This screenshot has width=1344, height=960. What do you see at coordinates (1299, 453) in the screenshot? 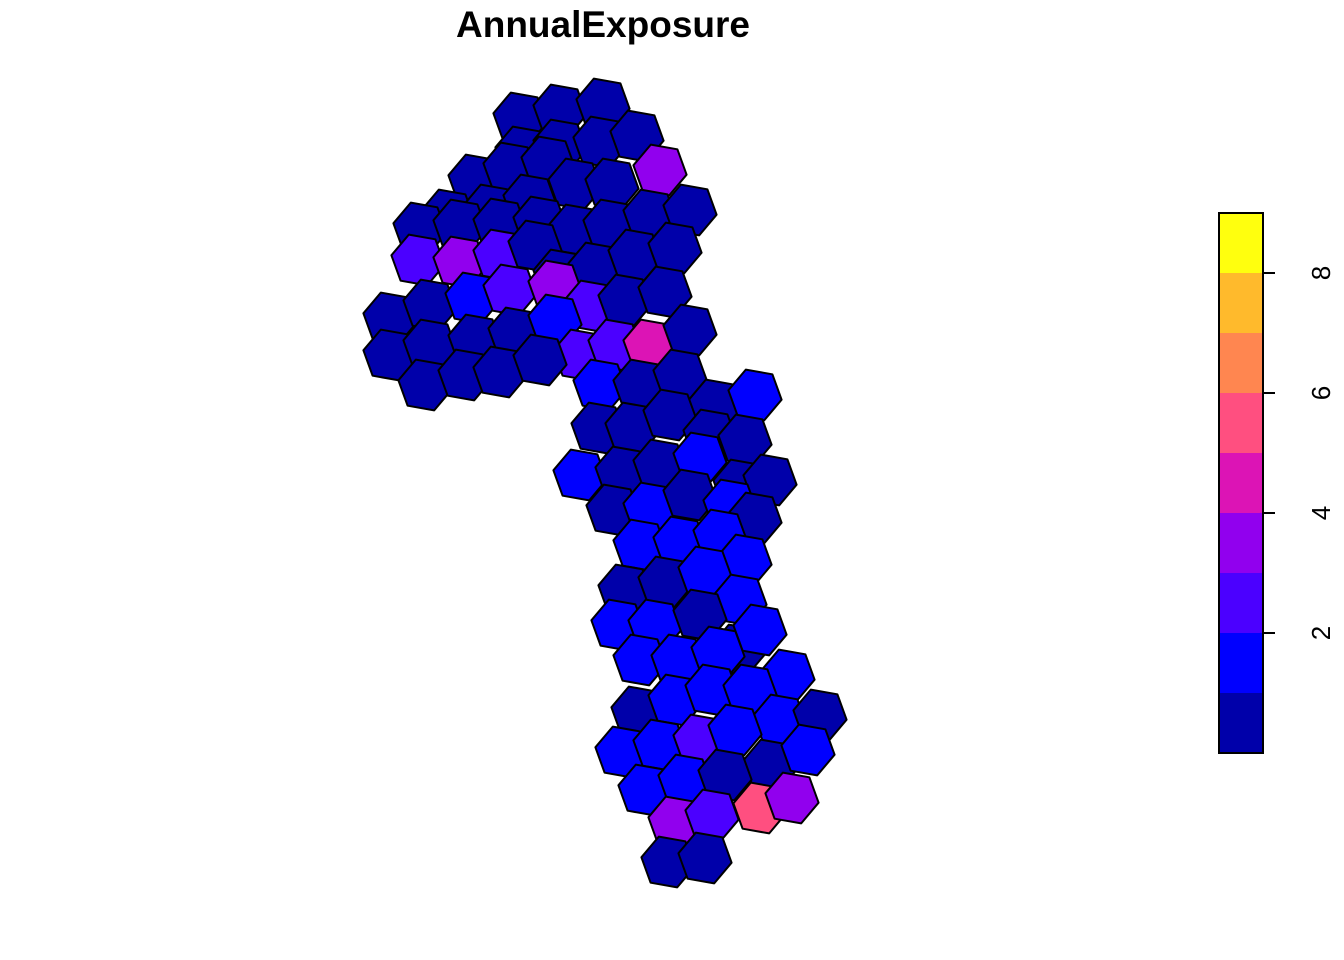
I see `legend-ticks: 2 4 6 8` at bounding box center [1299, 453].